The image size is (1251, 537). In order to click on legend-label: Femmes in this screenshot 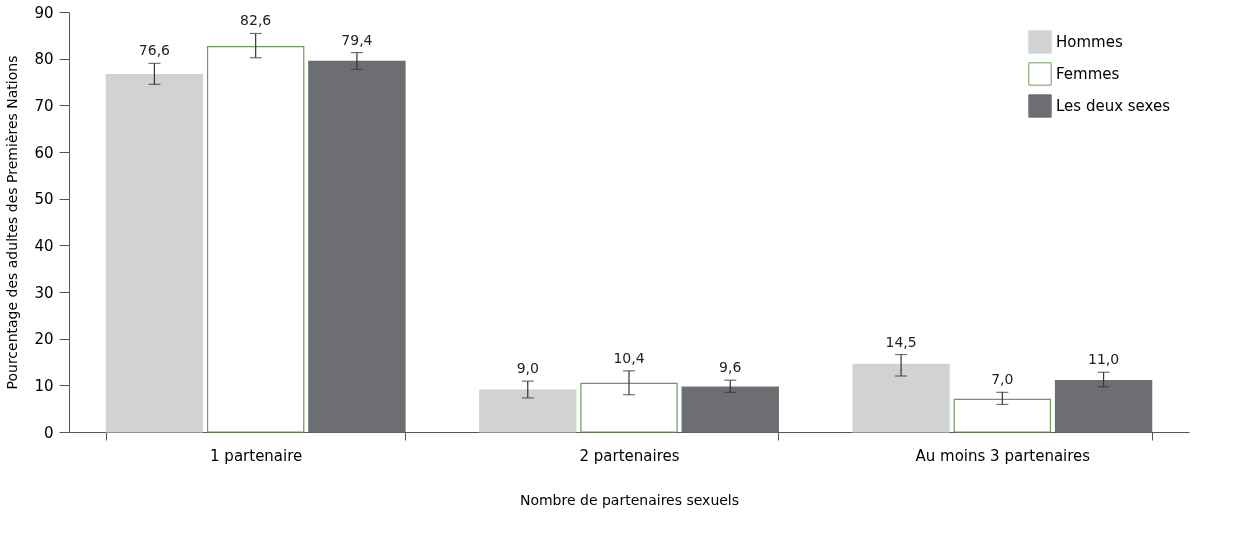, I will do `click(1088, 74)`.